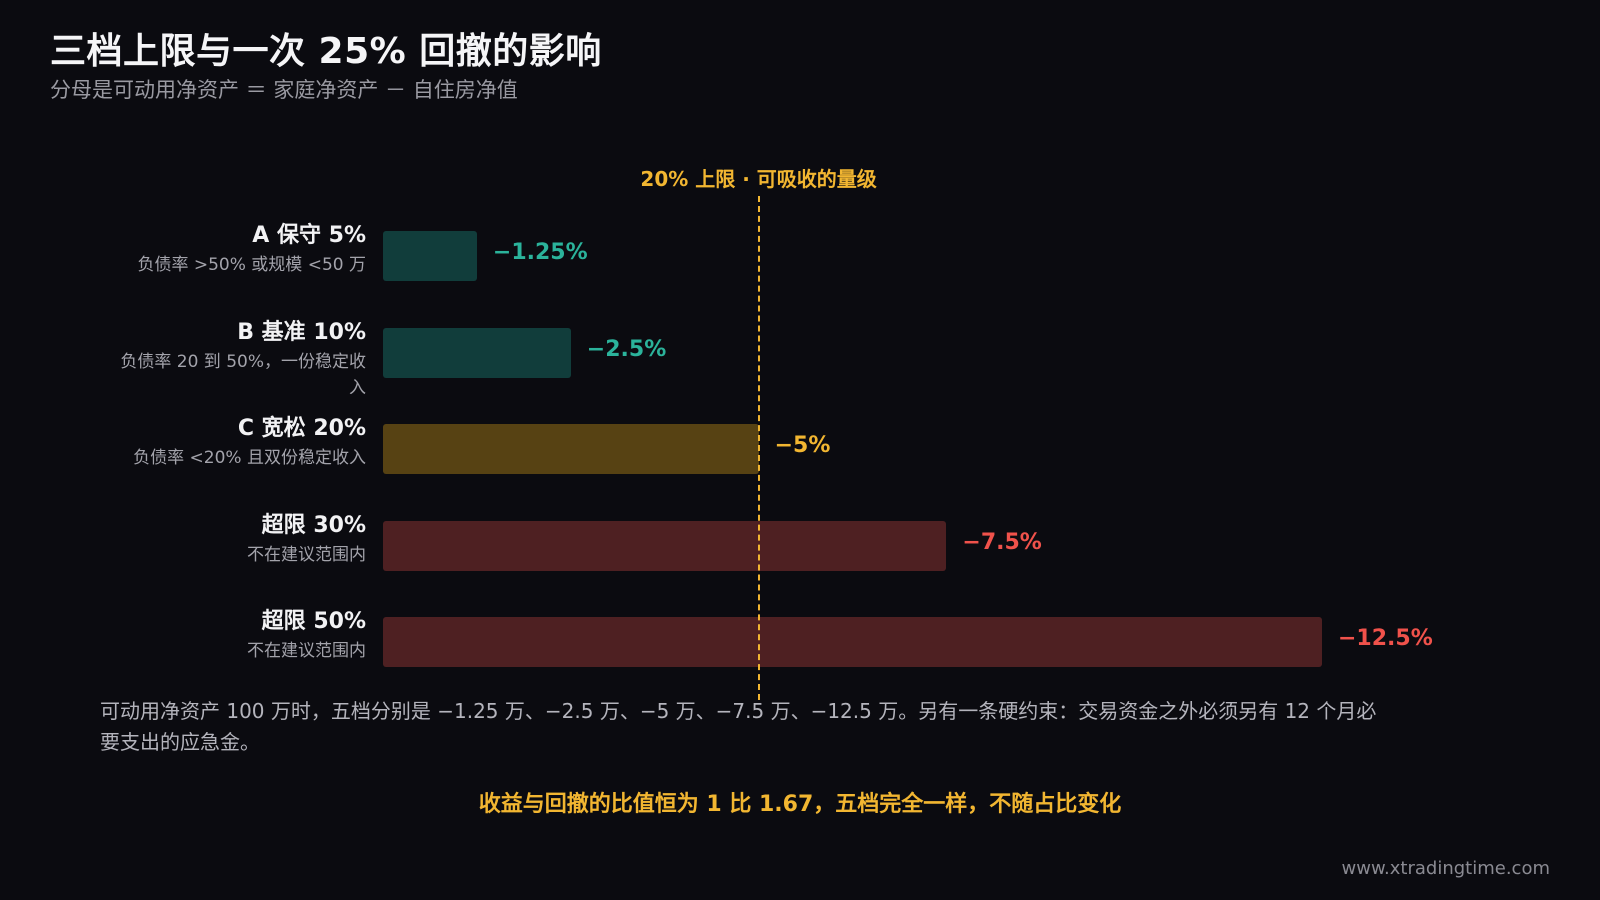 The image size is (1600, 900). What do you see at coordinates (540, 252) in the screenshot?
I see `bar-value-label: −1.25%` at bounding box center [540, 252].